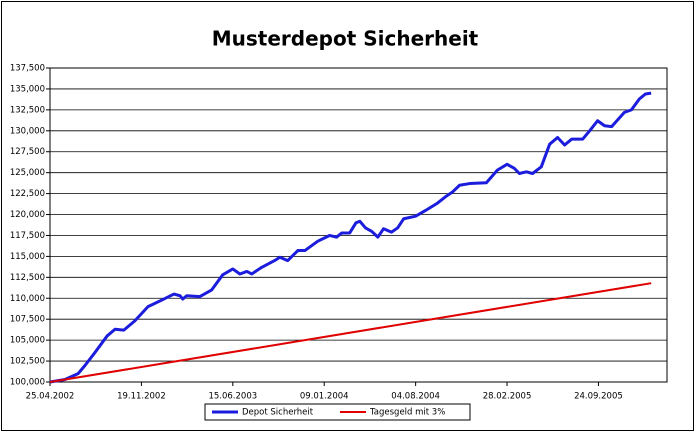 The image size is (696, 437). Describe the element at coordinates (27, 152) in the screenshot. I see `y-tick-label: 127,500` at that location.